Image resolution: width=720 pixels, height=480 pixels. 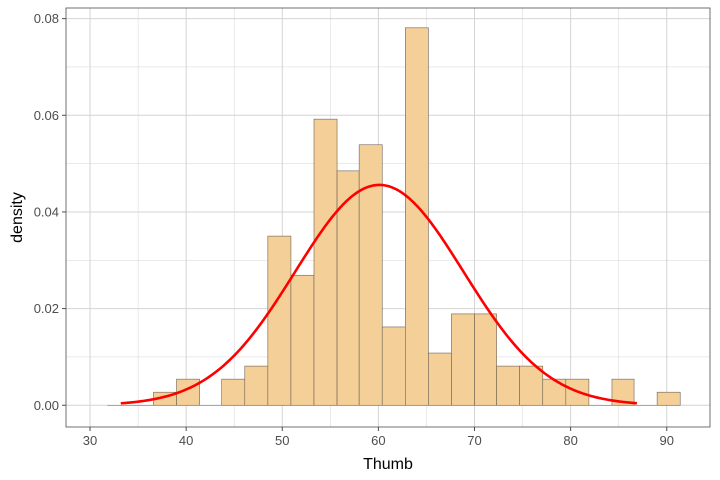 I want to click on x-tick-label: 60, so click(x=378, y=440).